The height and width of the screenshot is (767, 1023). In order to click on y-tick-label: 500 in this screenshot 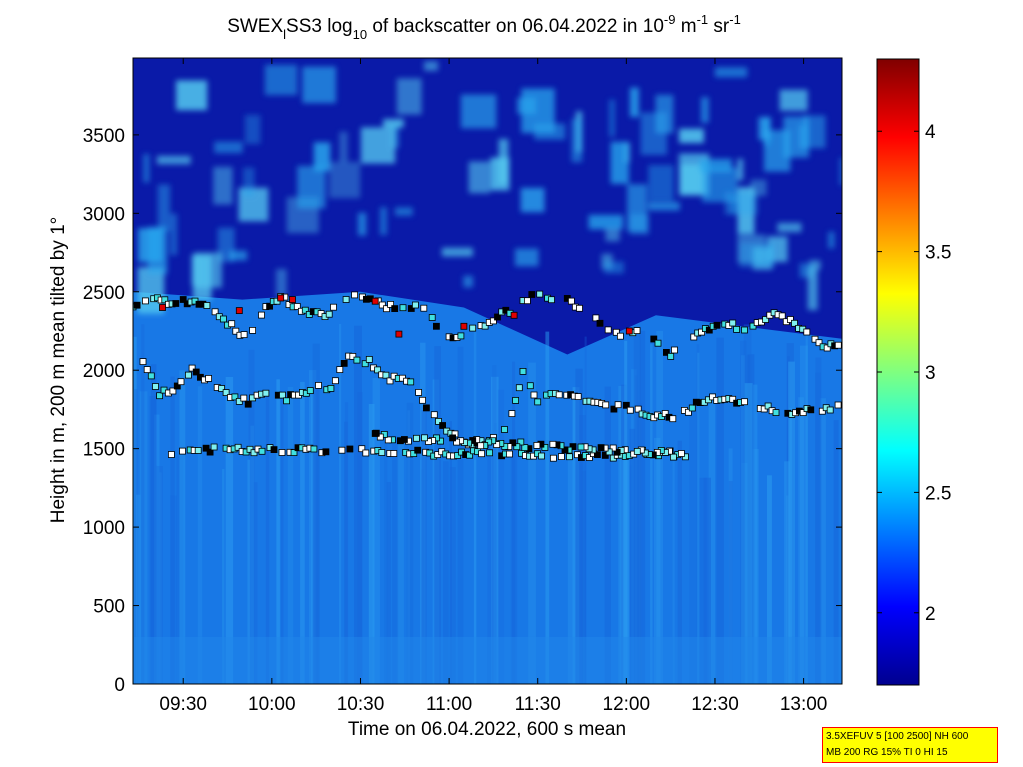, I will do `click(109, 607)`.